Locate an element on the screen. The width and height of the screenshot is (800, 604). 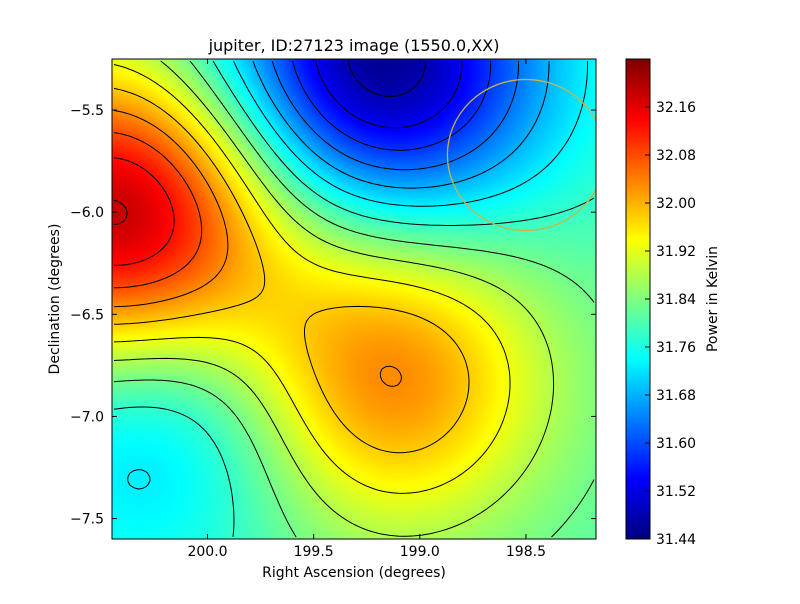
colorbar-tick-label: 31.68 is located at coordinates (676, 396).